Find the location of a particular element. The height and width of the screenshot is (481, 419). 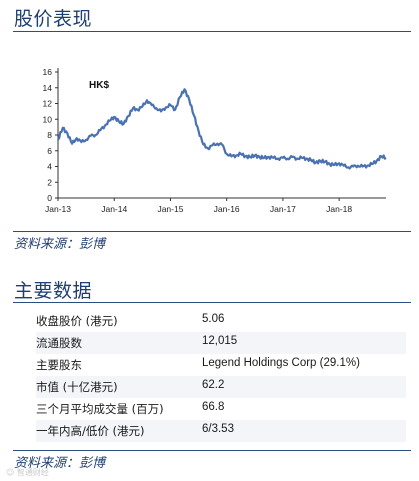

key-data-title: 主要数据 is located at coordinates (53, 291).